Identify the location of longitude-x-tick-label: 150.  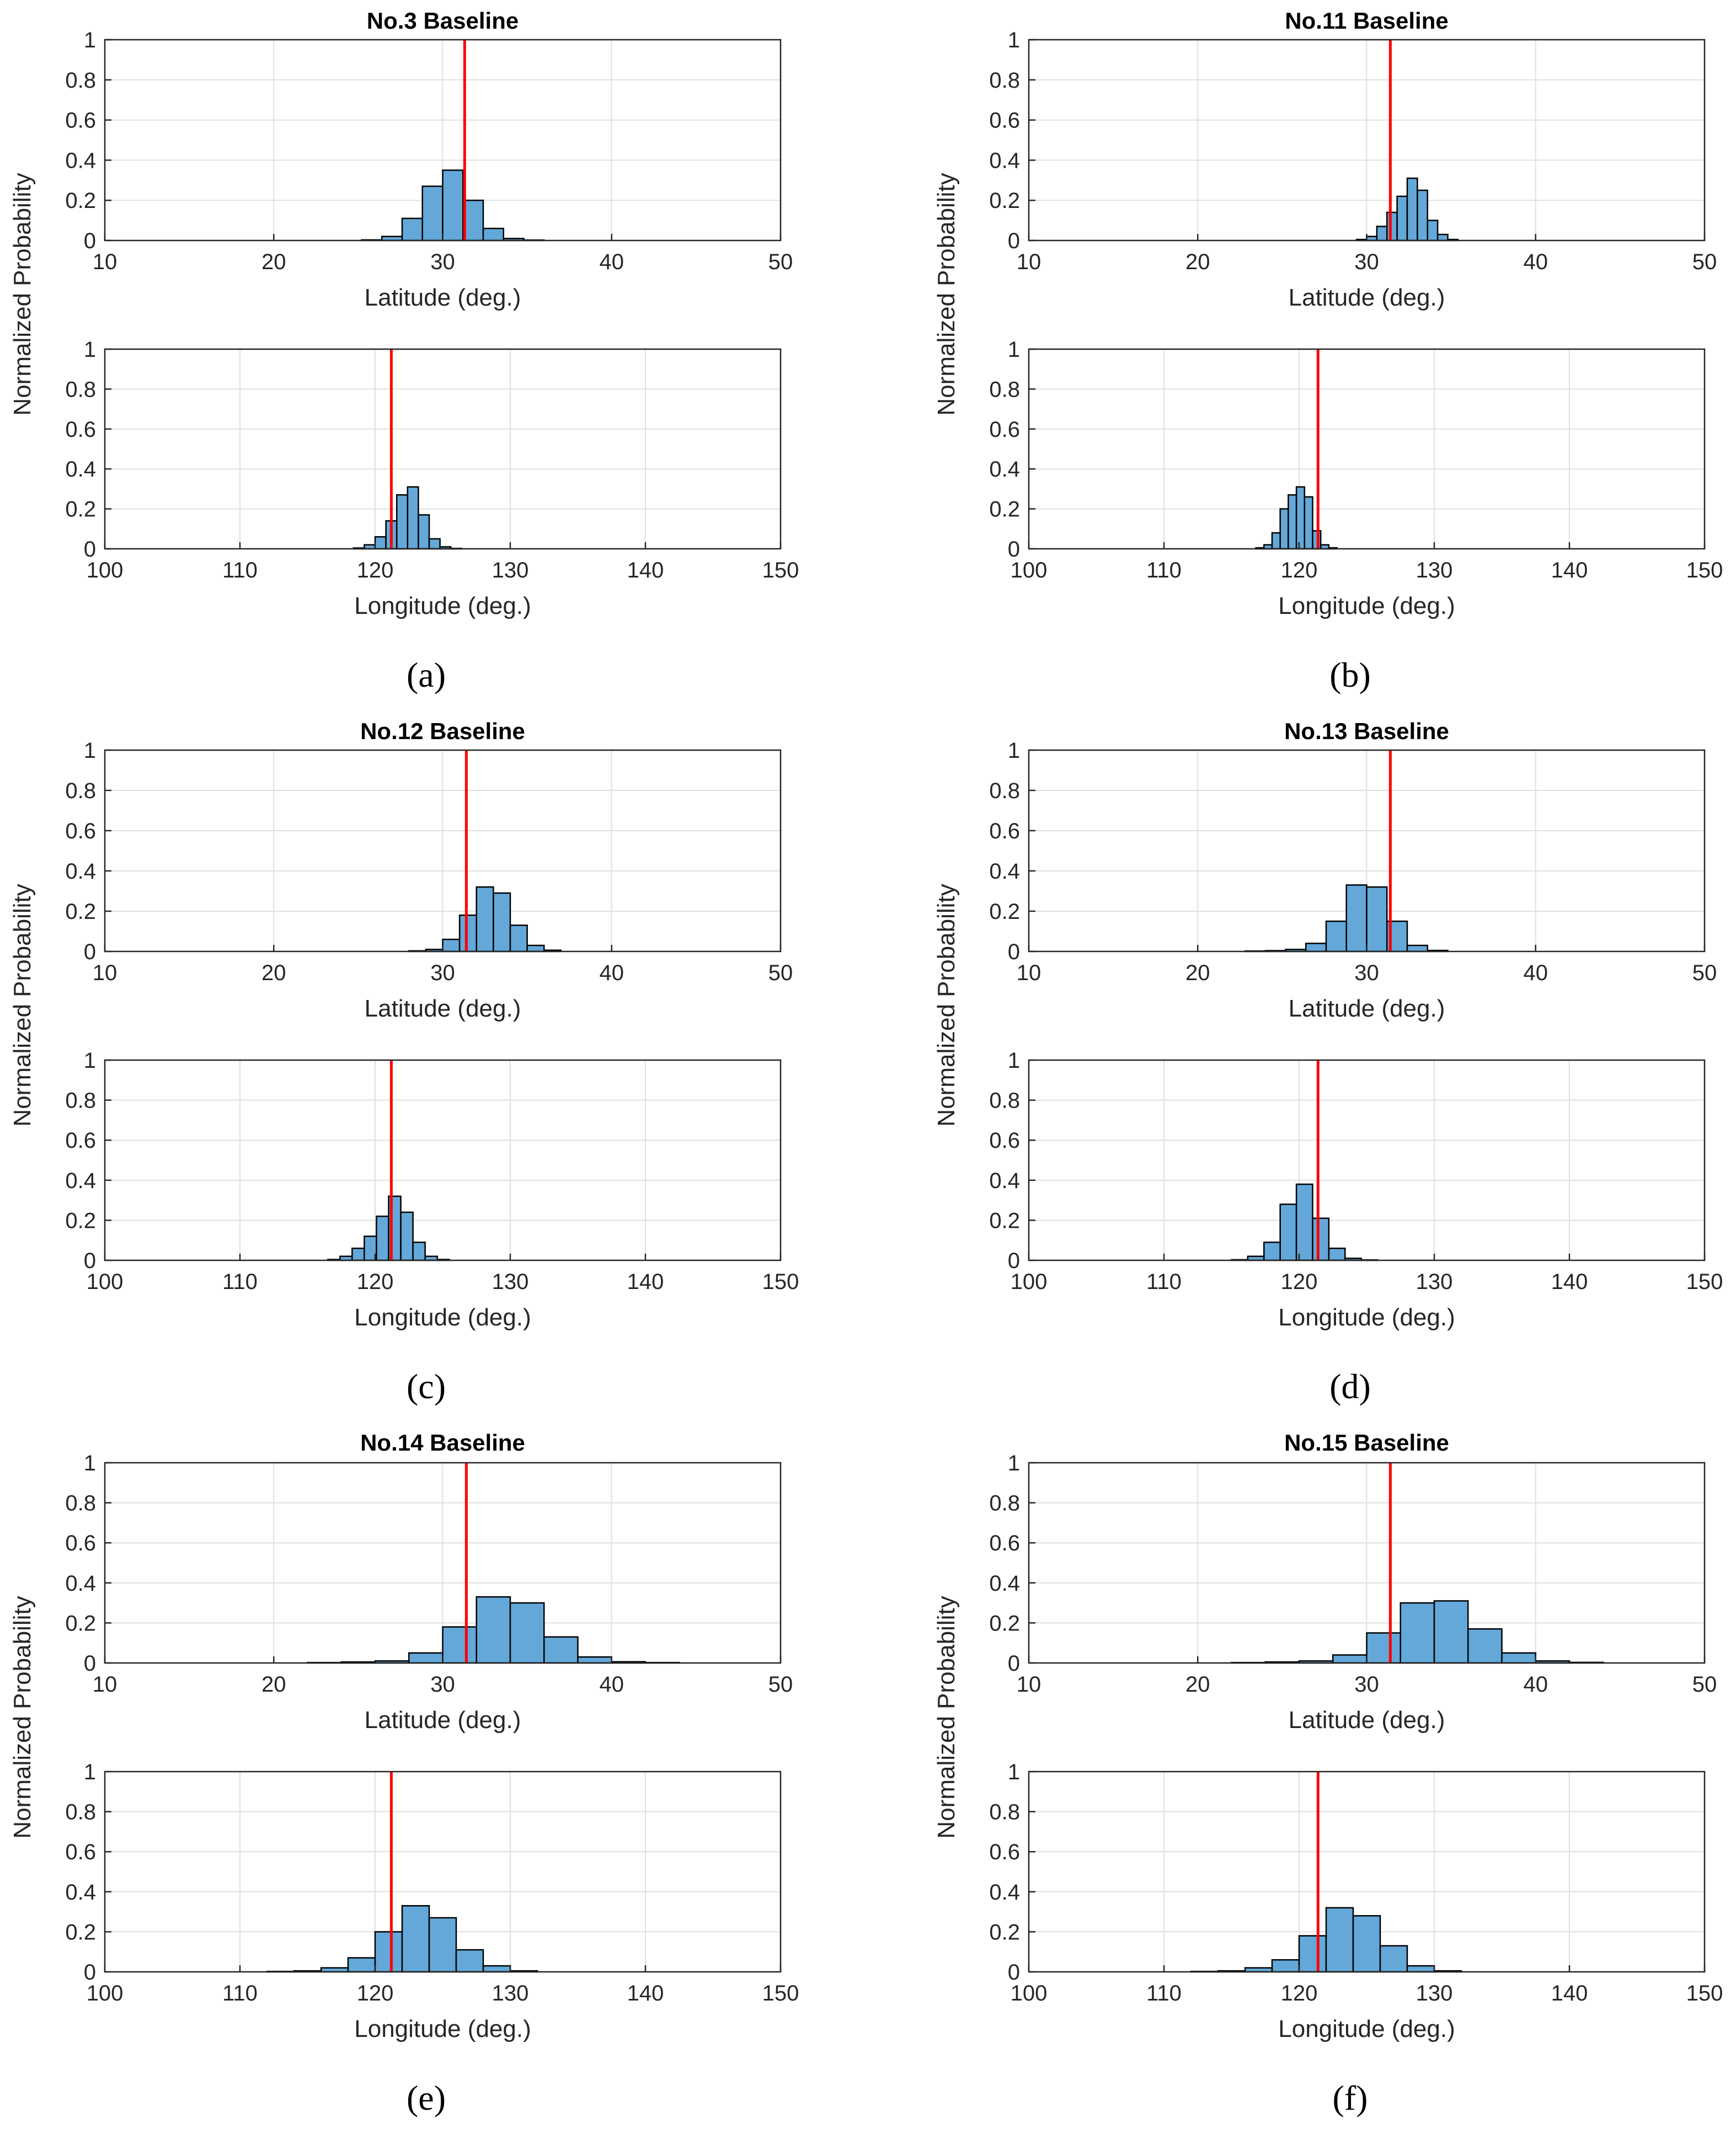
(1704, 1282).